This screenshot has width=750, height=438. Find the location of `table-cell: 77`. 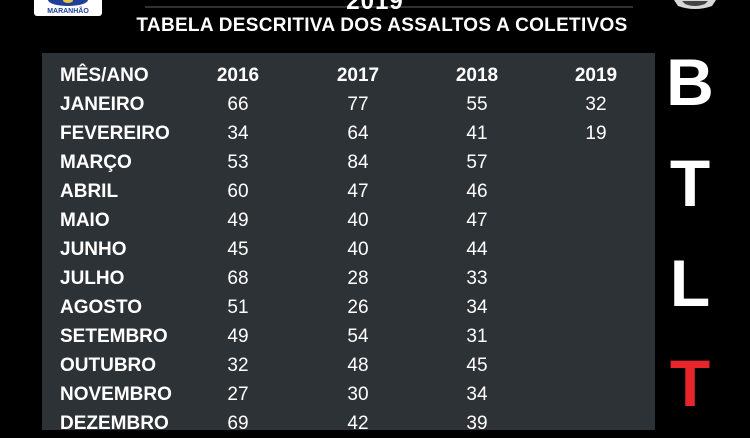

table-cell: 77 is located at coordinates (358, 104).